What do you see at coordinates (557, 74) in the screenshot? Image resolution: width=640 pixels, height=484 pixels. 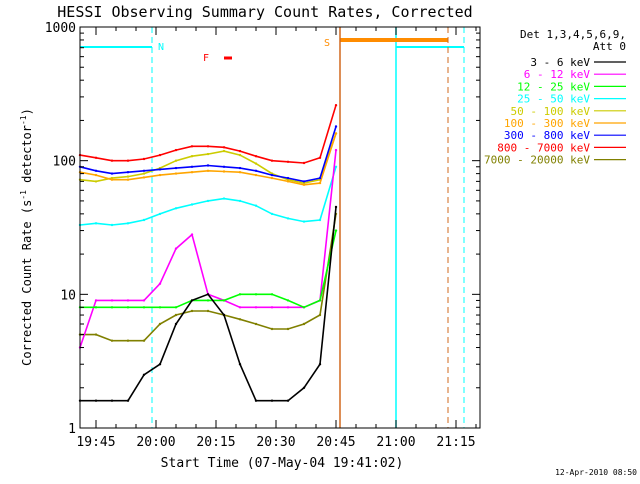 I see `legend-label: 6 - 12 keV` at bounding box center [557, 74].